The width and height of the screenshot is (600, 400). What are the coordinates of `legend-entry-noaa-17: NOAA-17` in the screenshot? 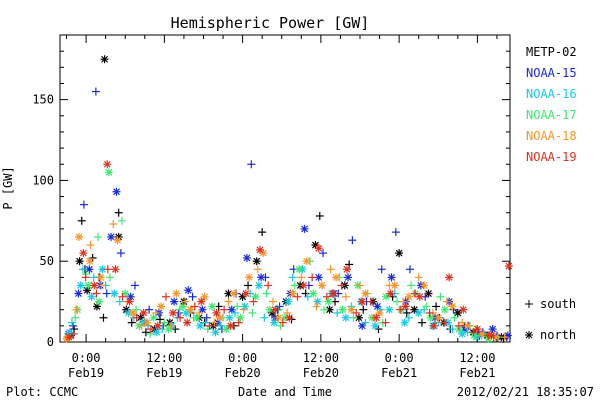 It's located at (551, 115).